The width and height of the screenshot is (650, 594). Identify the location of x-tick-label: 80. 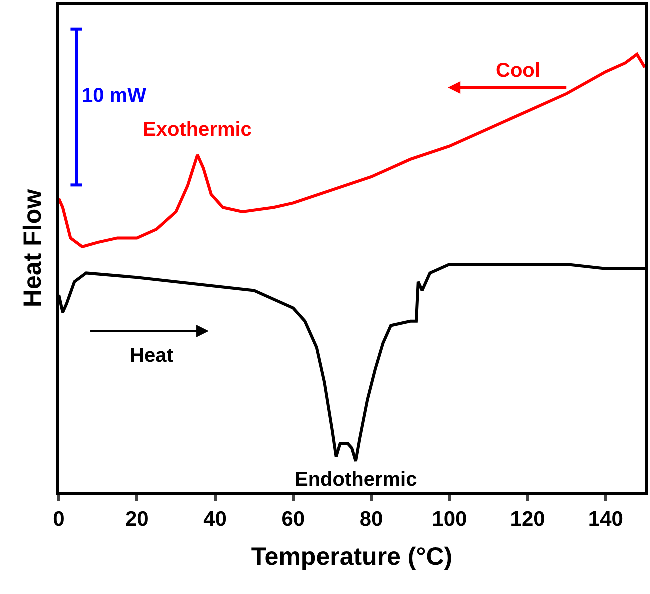
(372, 519).